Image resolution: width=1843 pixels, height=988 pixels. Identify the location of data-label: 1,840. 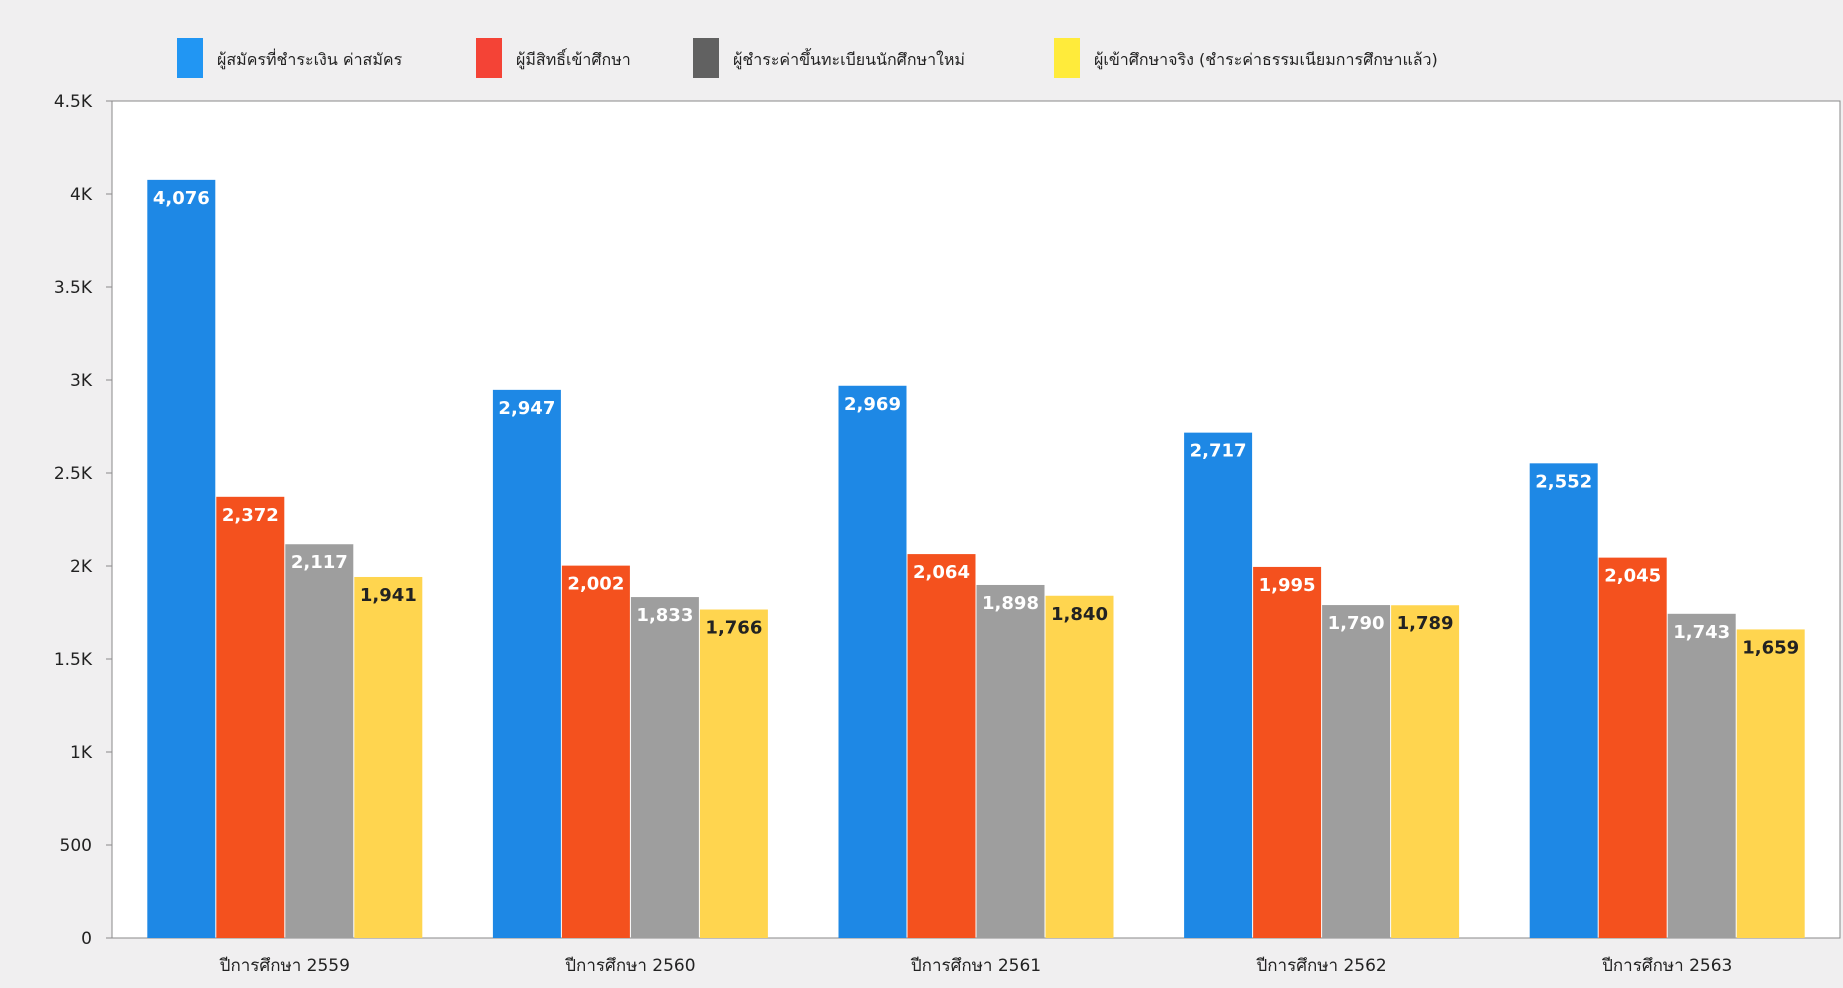
(1079, 614).